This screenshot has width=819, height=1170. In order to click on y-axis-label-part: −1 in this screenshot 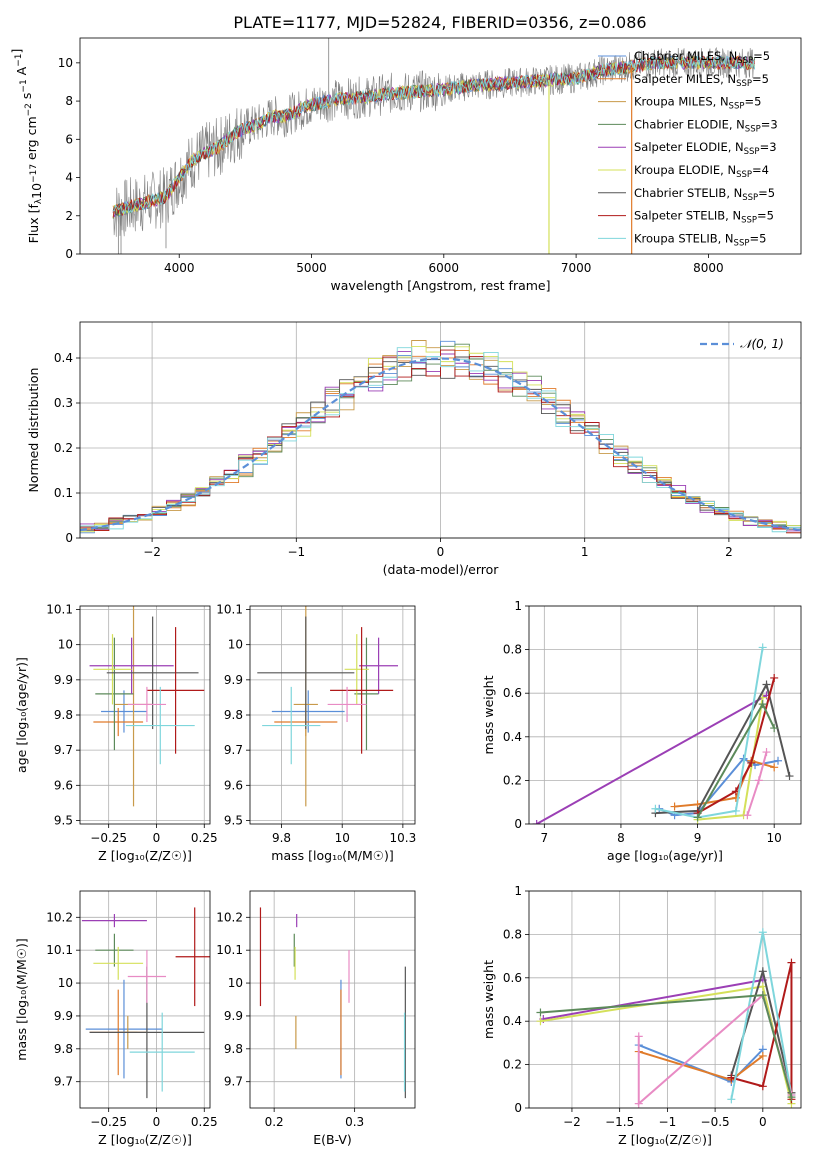, I will do `click(24, 85)`.